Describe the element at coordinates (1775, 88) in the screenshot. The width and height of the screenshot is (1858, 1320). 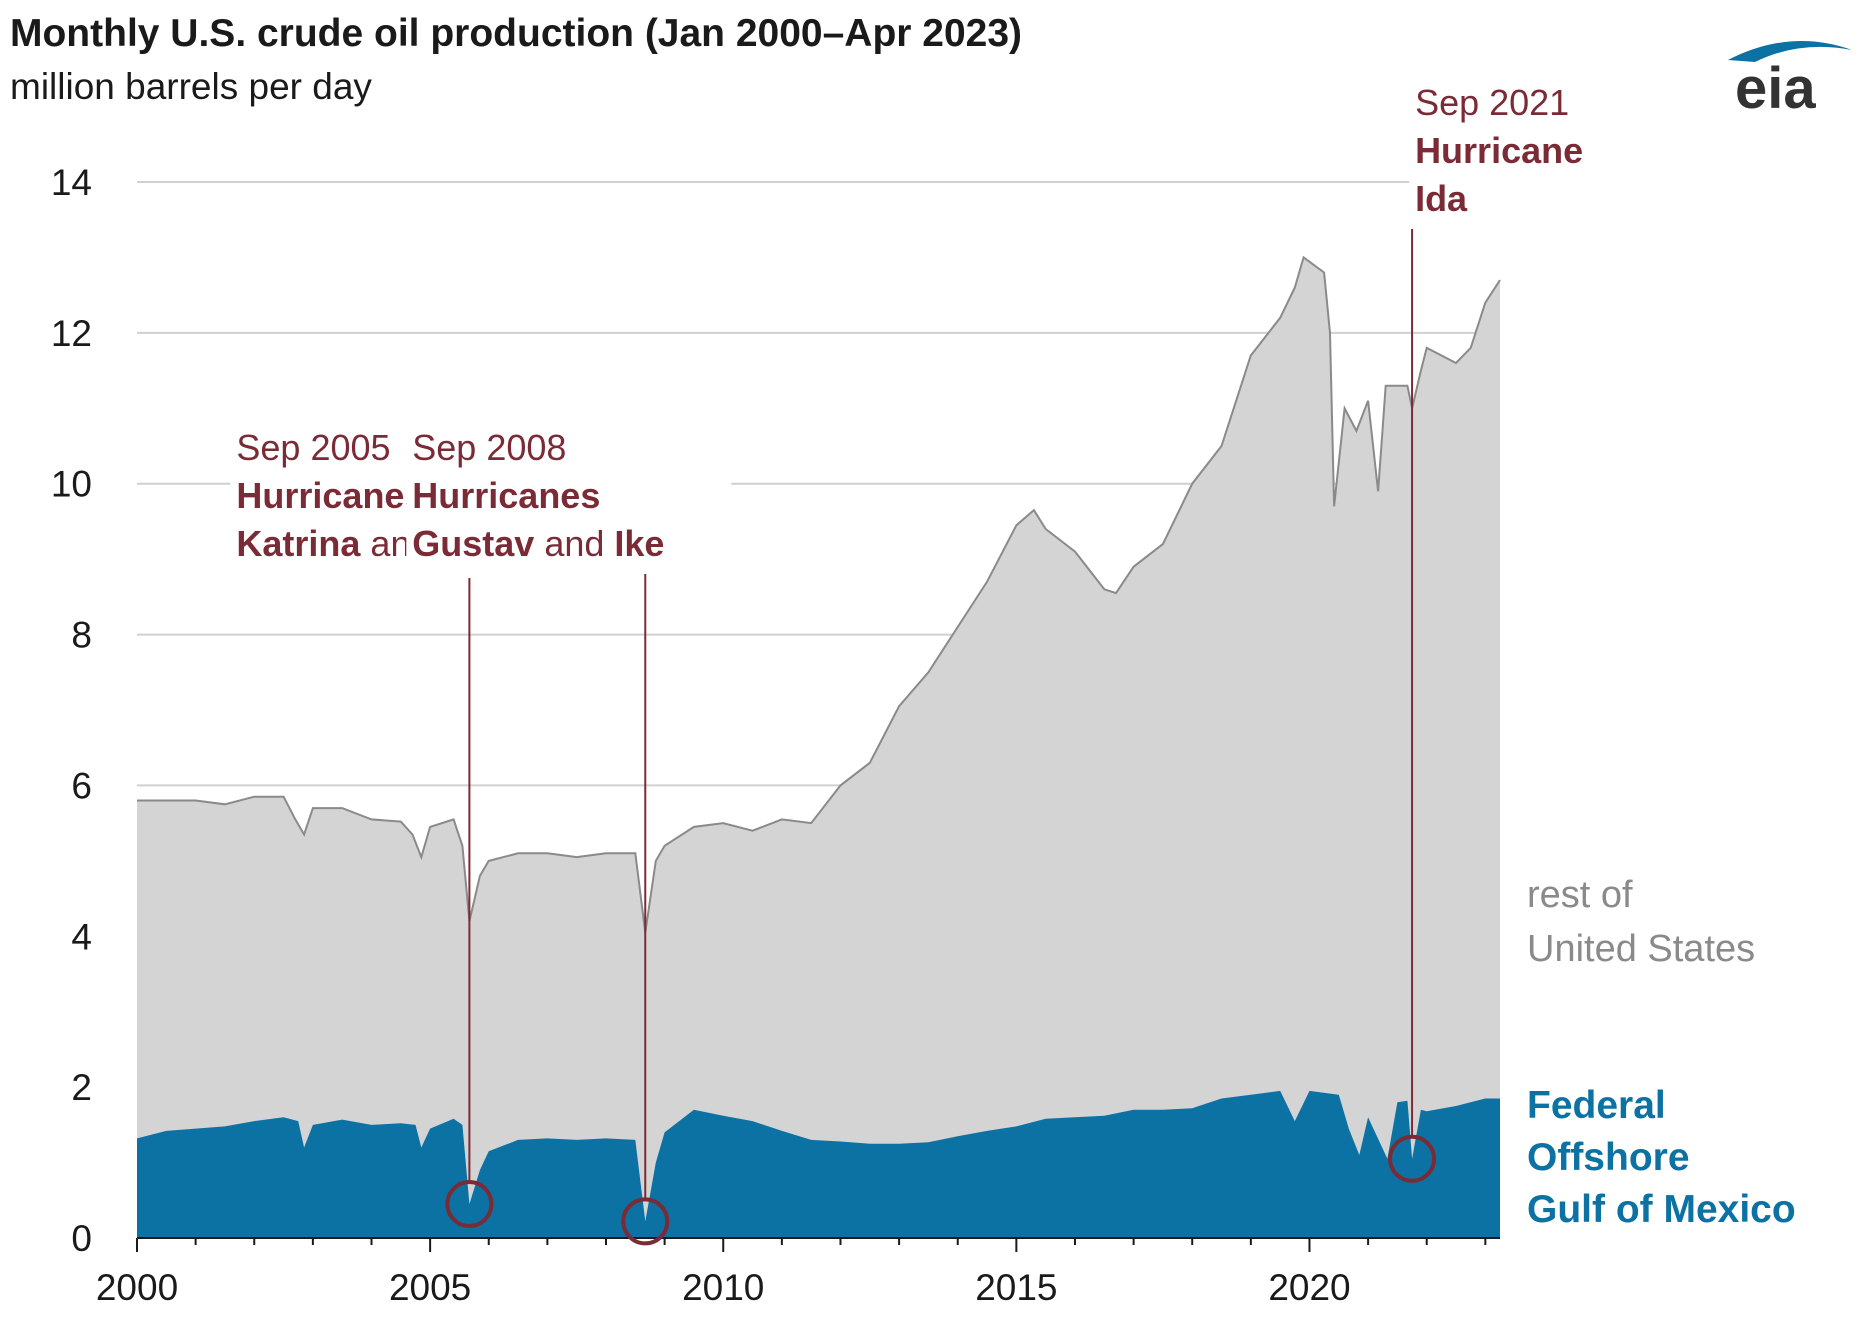
I see `eia-logo-text: eia` at that location.